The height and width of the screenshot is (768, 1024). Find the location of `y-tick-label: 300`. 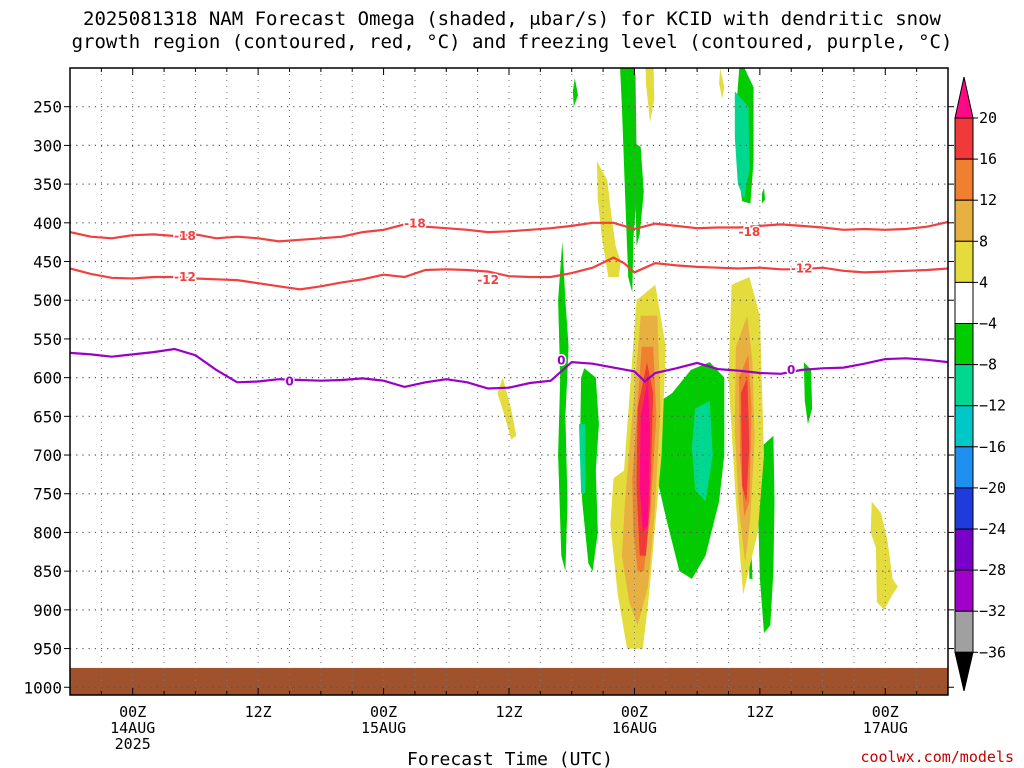

y-tick-label: 300 is located at coordinates (47, 145).